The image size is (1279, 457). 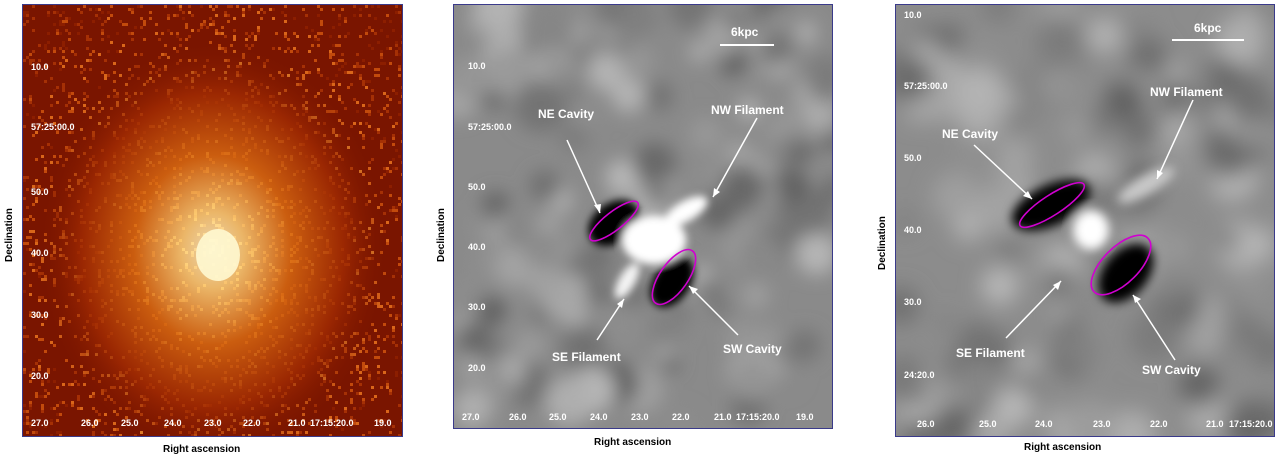 I want to click on dec-tick: 24:20.0, so click(x=919, y=375).